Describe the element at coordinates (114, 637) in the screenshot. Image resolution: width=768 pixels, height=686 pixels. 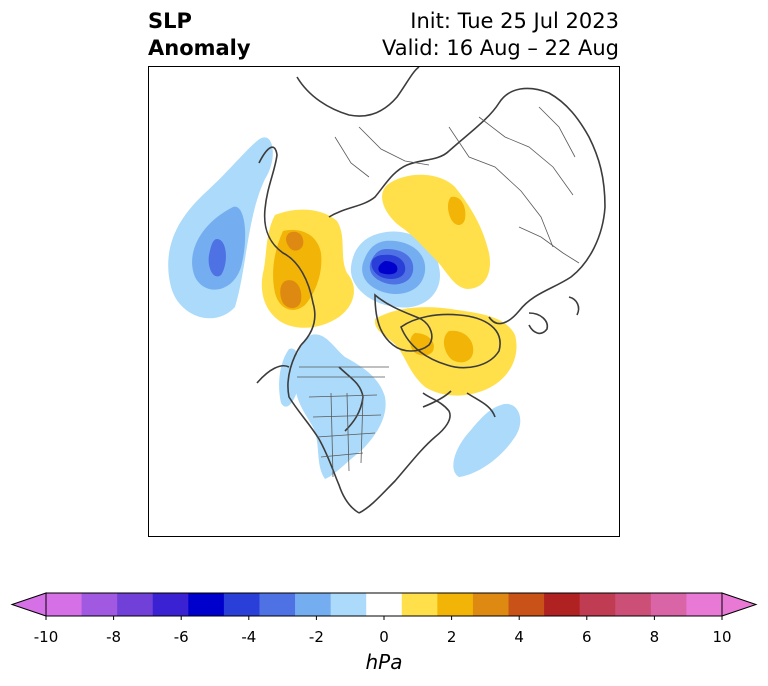
I see `colorbar-tick-label: -8` at that location.